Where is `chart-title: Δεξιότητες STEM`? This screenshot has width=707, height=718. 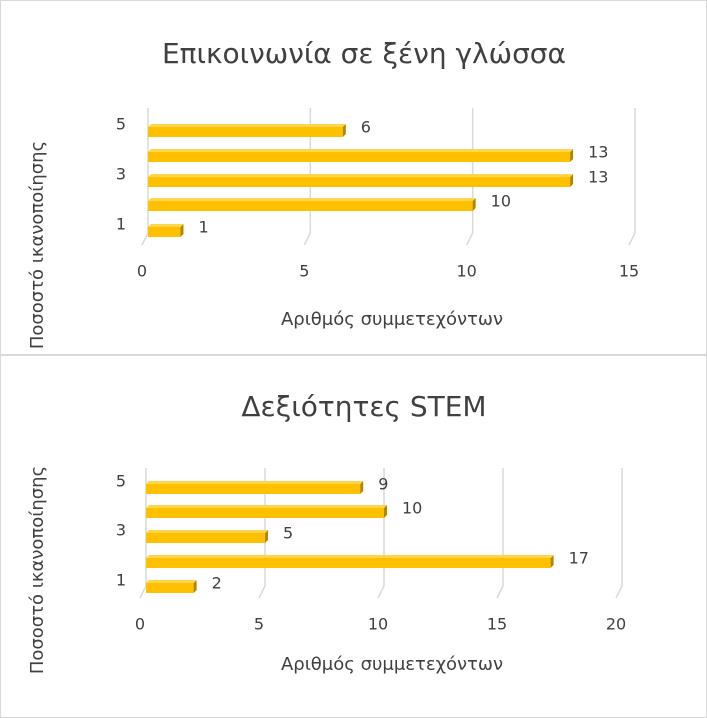
chart-title: Δεξιότητες STEM is located at coordinates (363, 406).